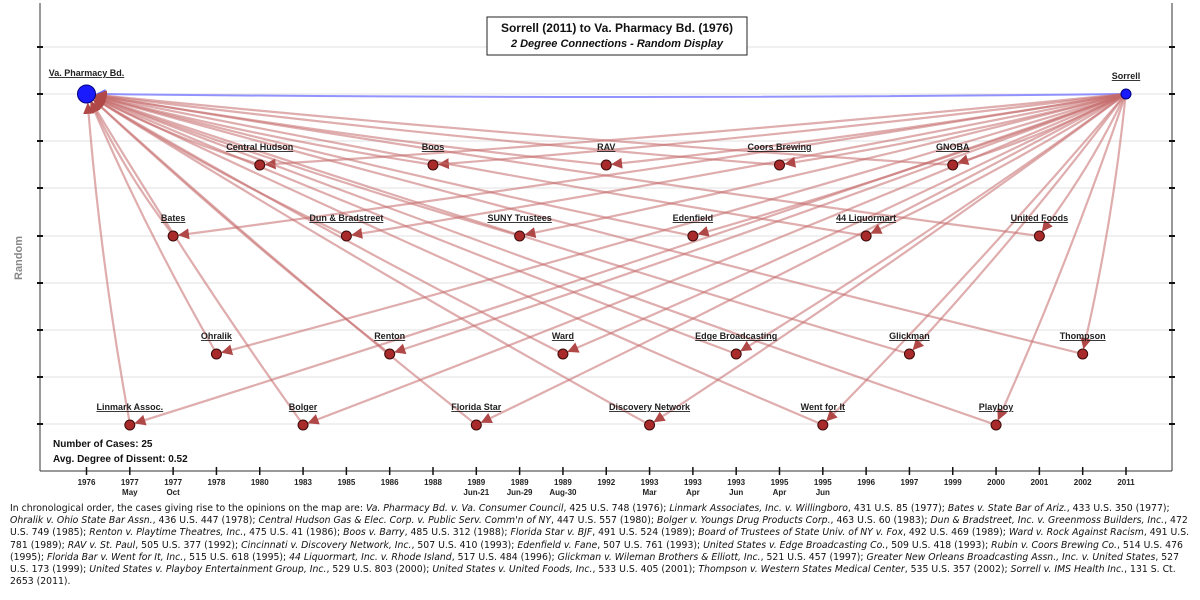 This screenshot has height=600, width=1200. What do you see at coordinates (617, 44) in the screenshot?
I see `chart-subtitle: 2 Degree Connections - Random Display` at bounding box center [617, 44].